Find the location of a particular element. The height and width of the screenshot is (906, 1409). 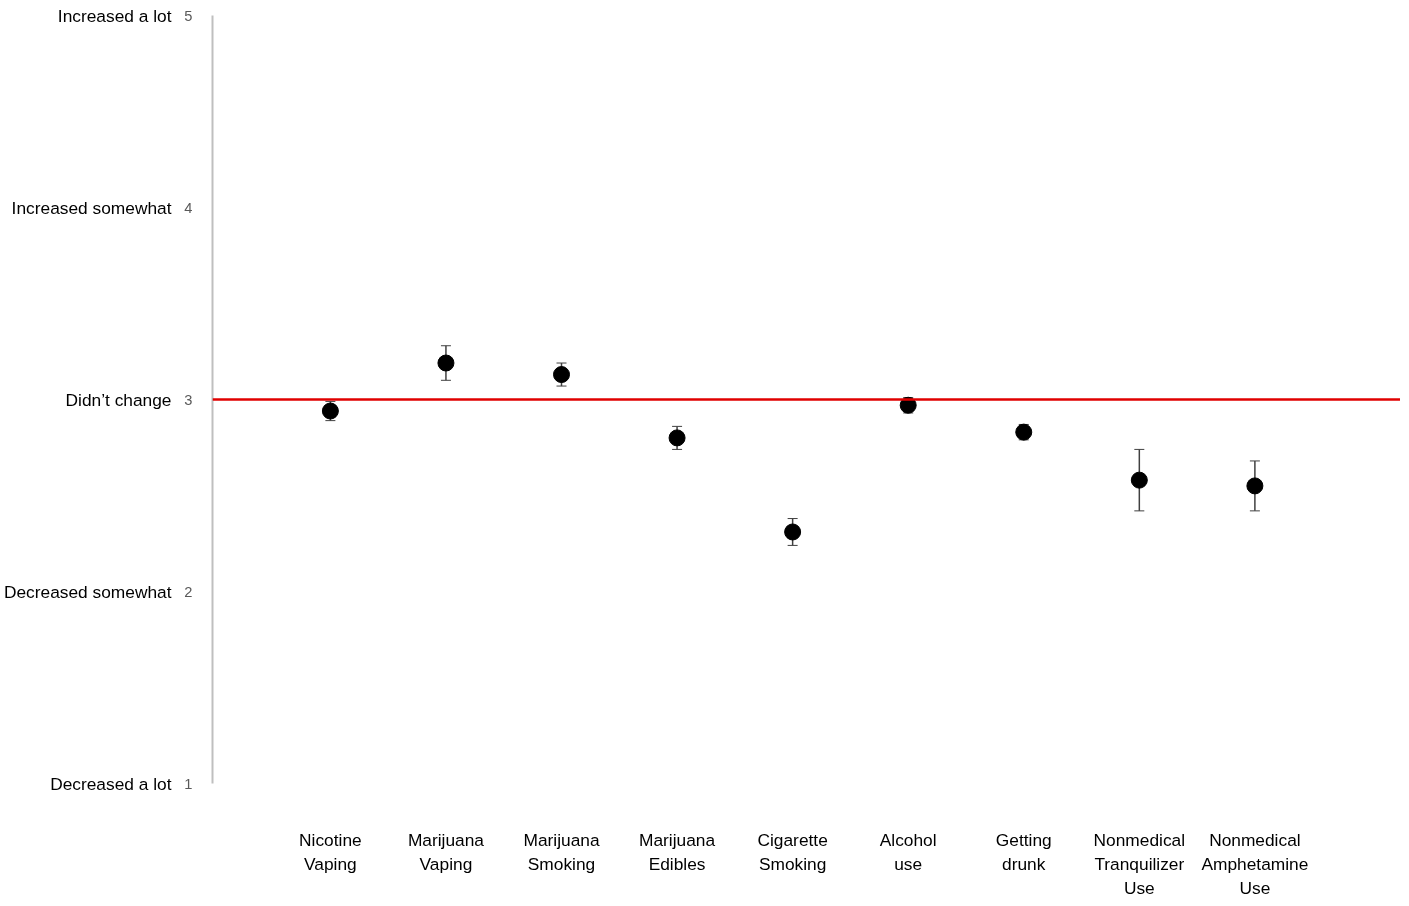

x-tick-label: Nicotine Vaping is located at coordinates (330, 851).